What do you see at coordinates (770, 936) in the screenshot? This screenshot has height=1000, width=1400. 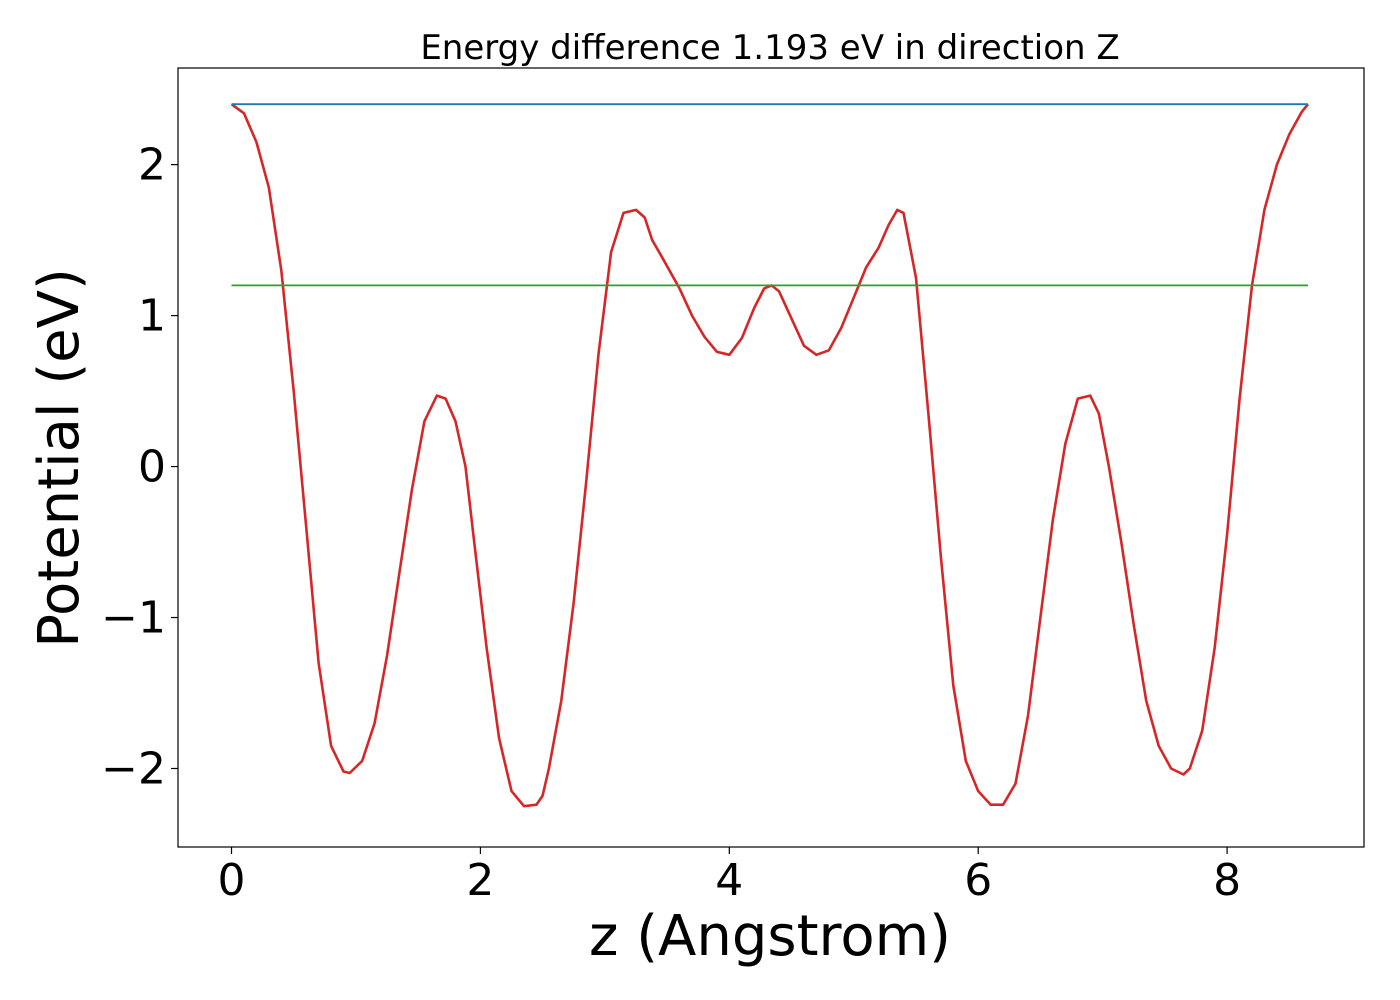 I see `x-axis-label: z (Angstrom)` at bounding box center [770, 936].